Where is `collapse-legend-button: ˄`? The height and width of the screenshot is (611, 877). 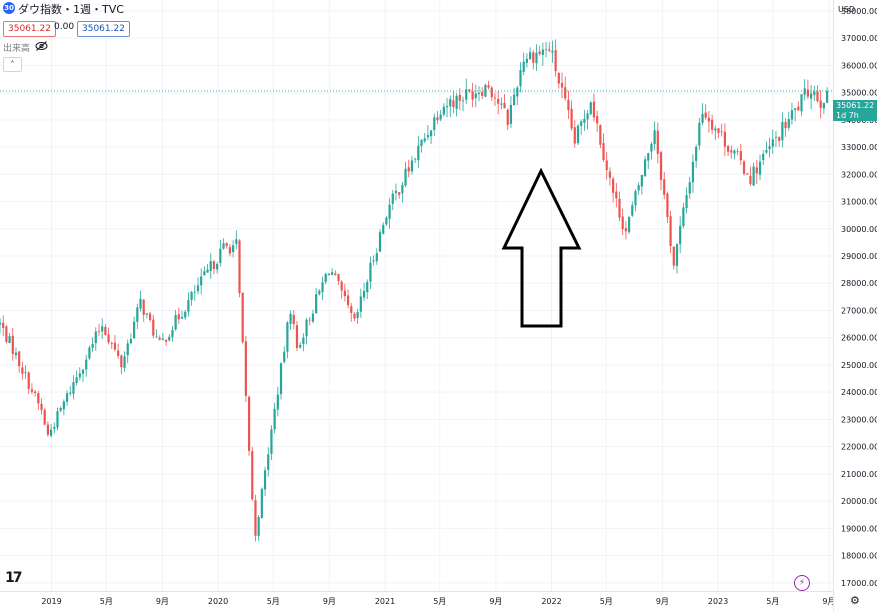 collapse-legend-button: ˄ is located at coordinates (12, 64).